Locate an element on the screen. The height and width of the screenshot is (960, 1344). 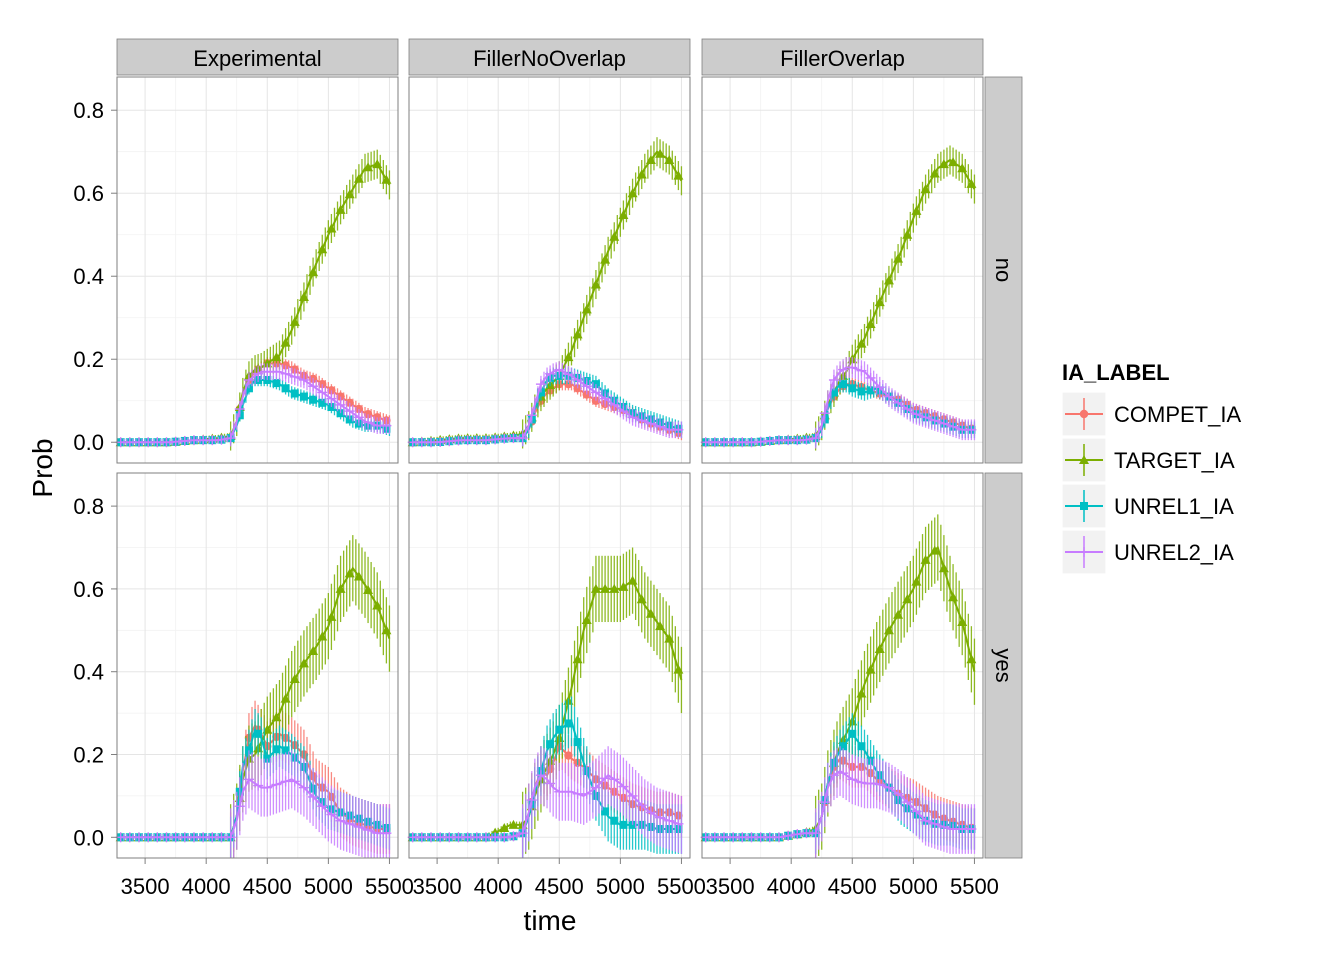
panel-background is located at coordinates (842, 270).